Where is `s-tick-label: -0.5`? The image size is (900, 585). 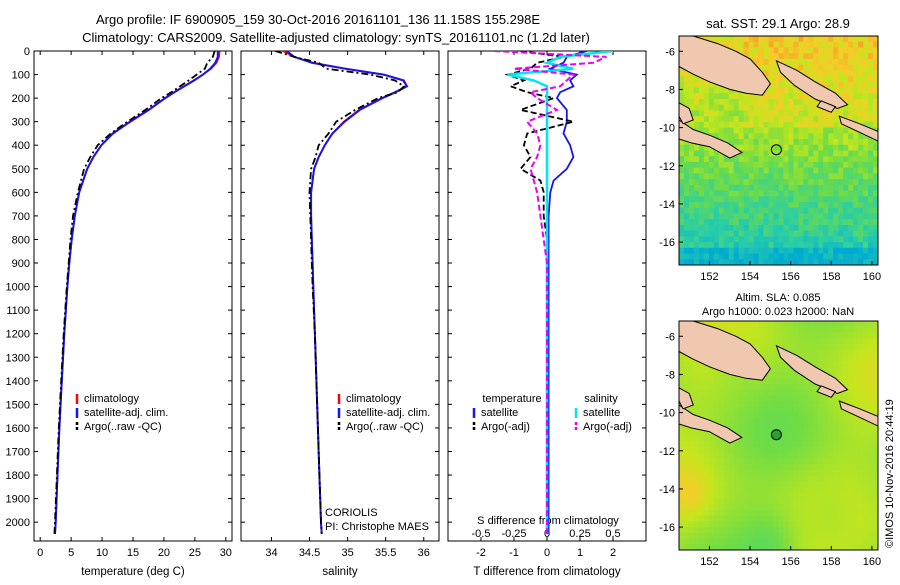
s-tick-label: -0.5 is located at coordinates (481, 534).